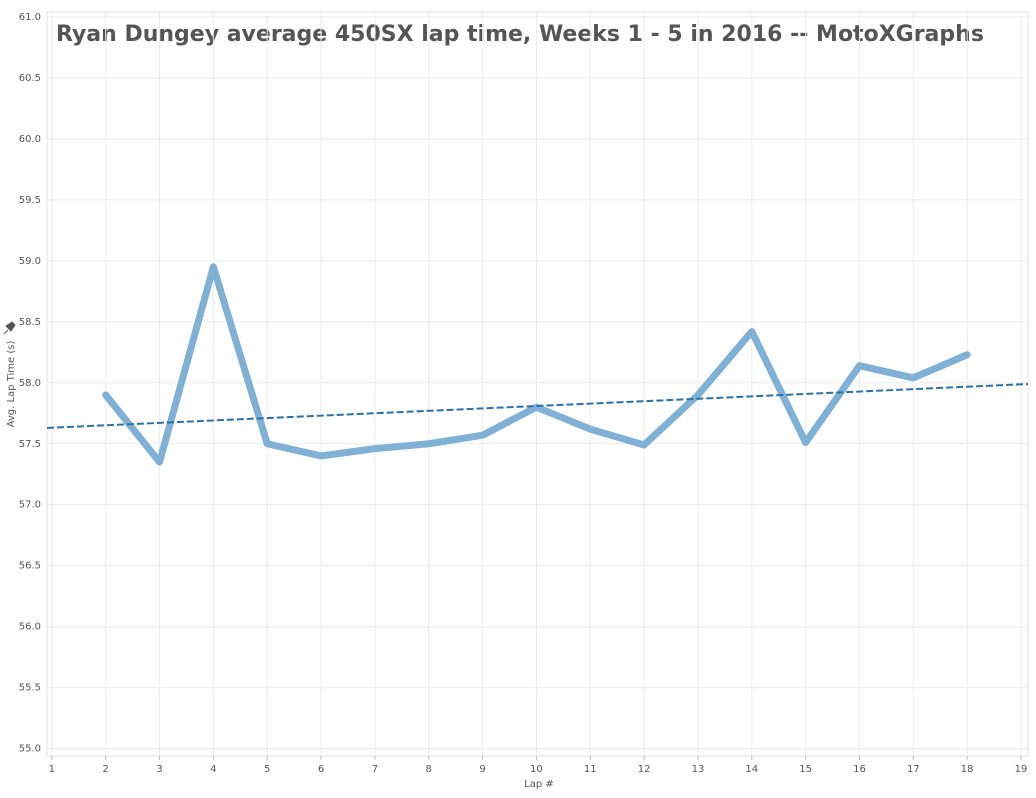 The height and width of the screenshot is (798, 1036). Describe the element at coordinates (967, 769) in the screenshot. I see `x-tick-label: 18` at that location.